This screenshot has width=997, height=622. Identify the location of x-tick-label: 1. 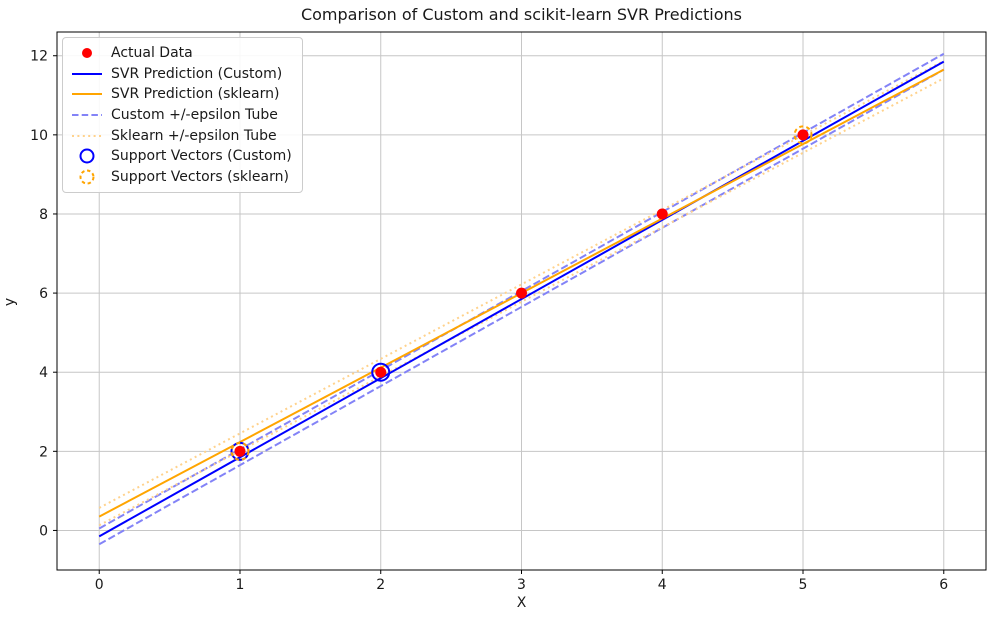
(240, 585).